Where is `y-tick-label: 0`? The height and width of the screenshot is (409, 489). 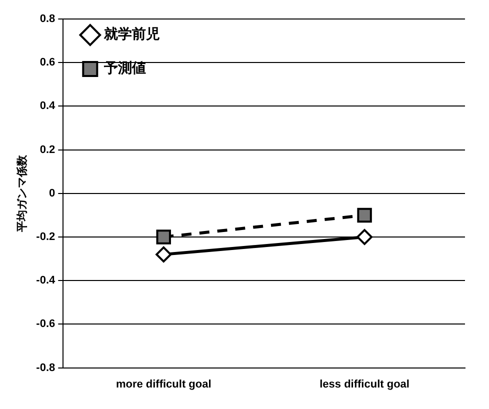 y-tick-label: 0 is located at coordinates (52, 193).